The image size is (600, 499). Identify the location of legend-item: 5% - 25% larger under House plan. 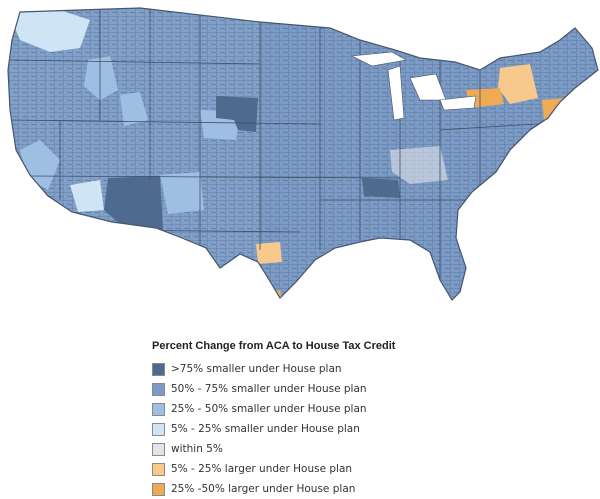
(302, 469).